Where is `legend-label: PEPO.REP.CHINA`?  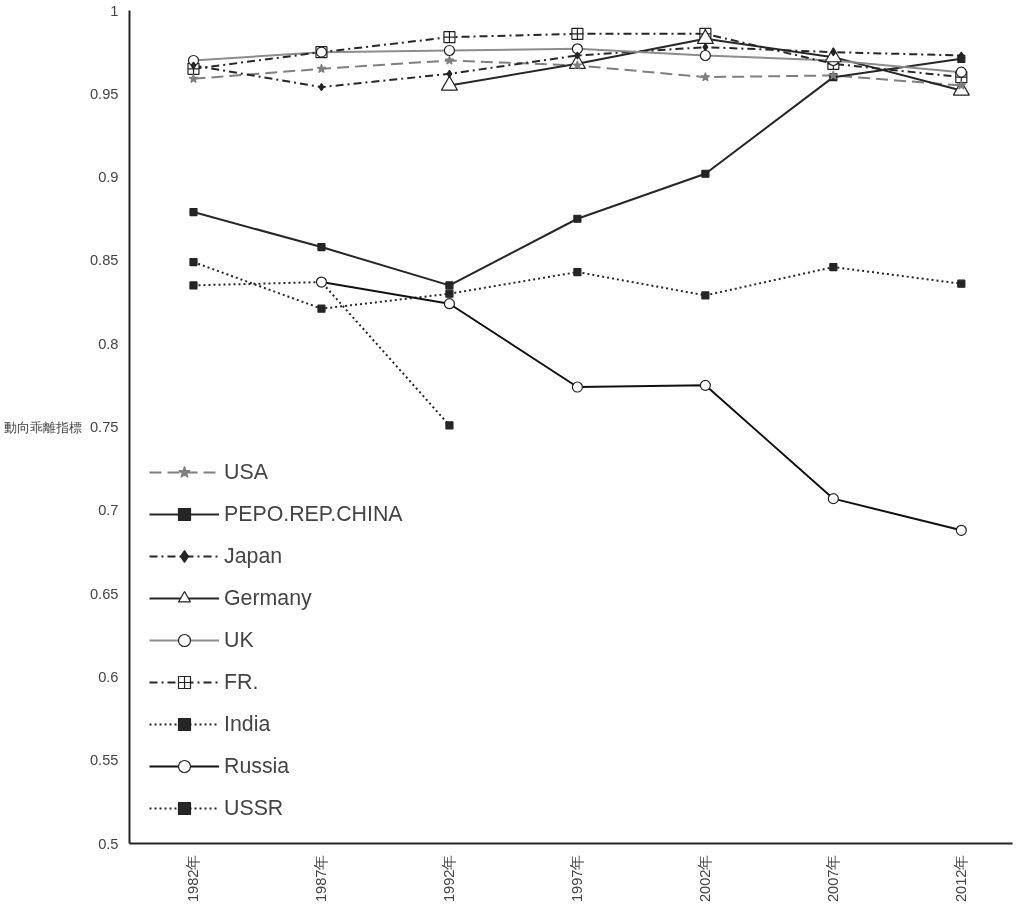 legend-label: PEPO.REP.CHINA is located at coordinates (313, 514).